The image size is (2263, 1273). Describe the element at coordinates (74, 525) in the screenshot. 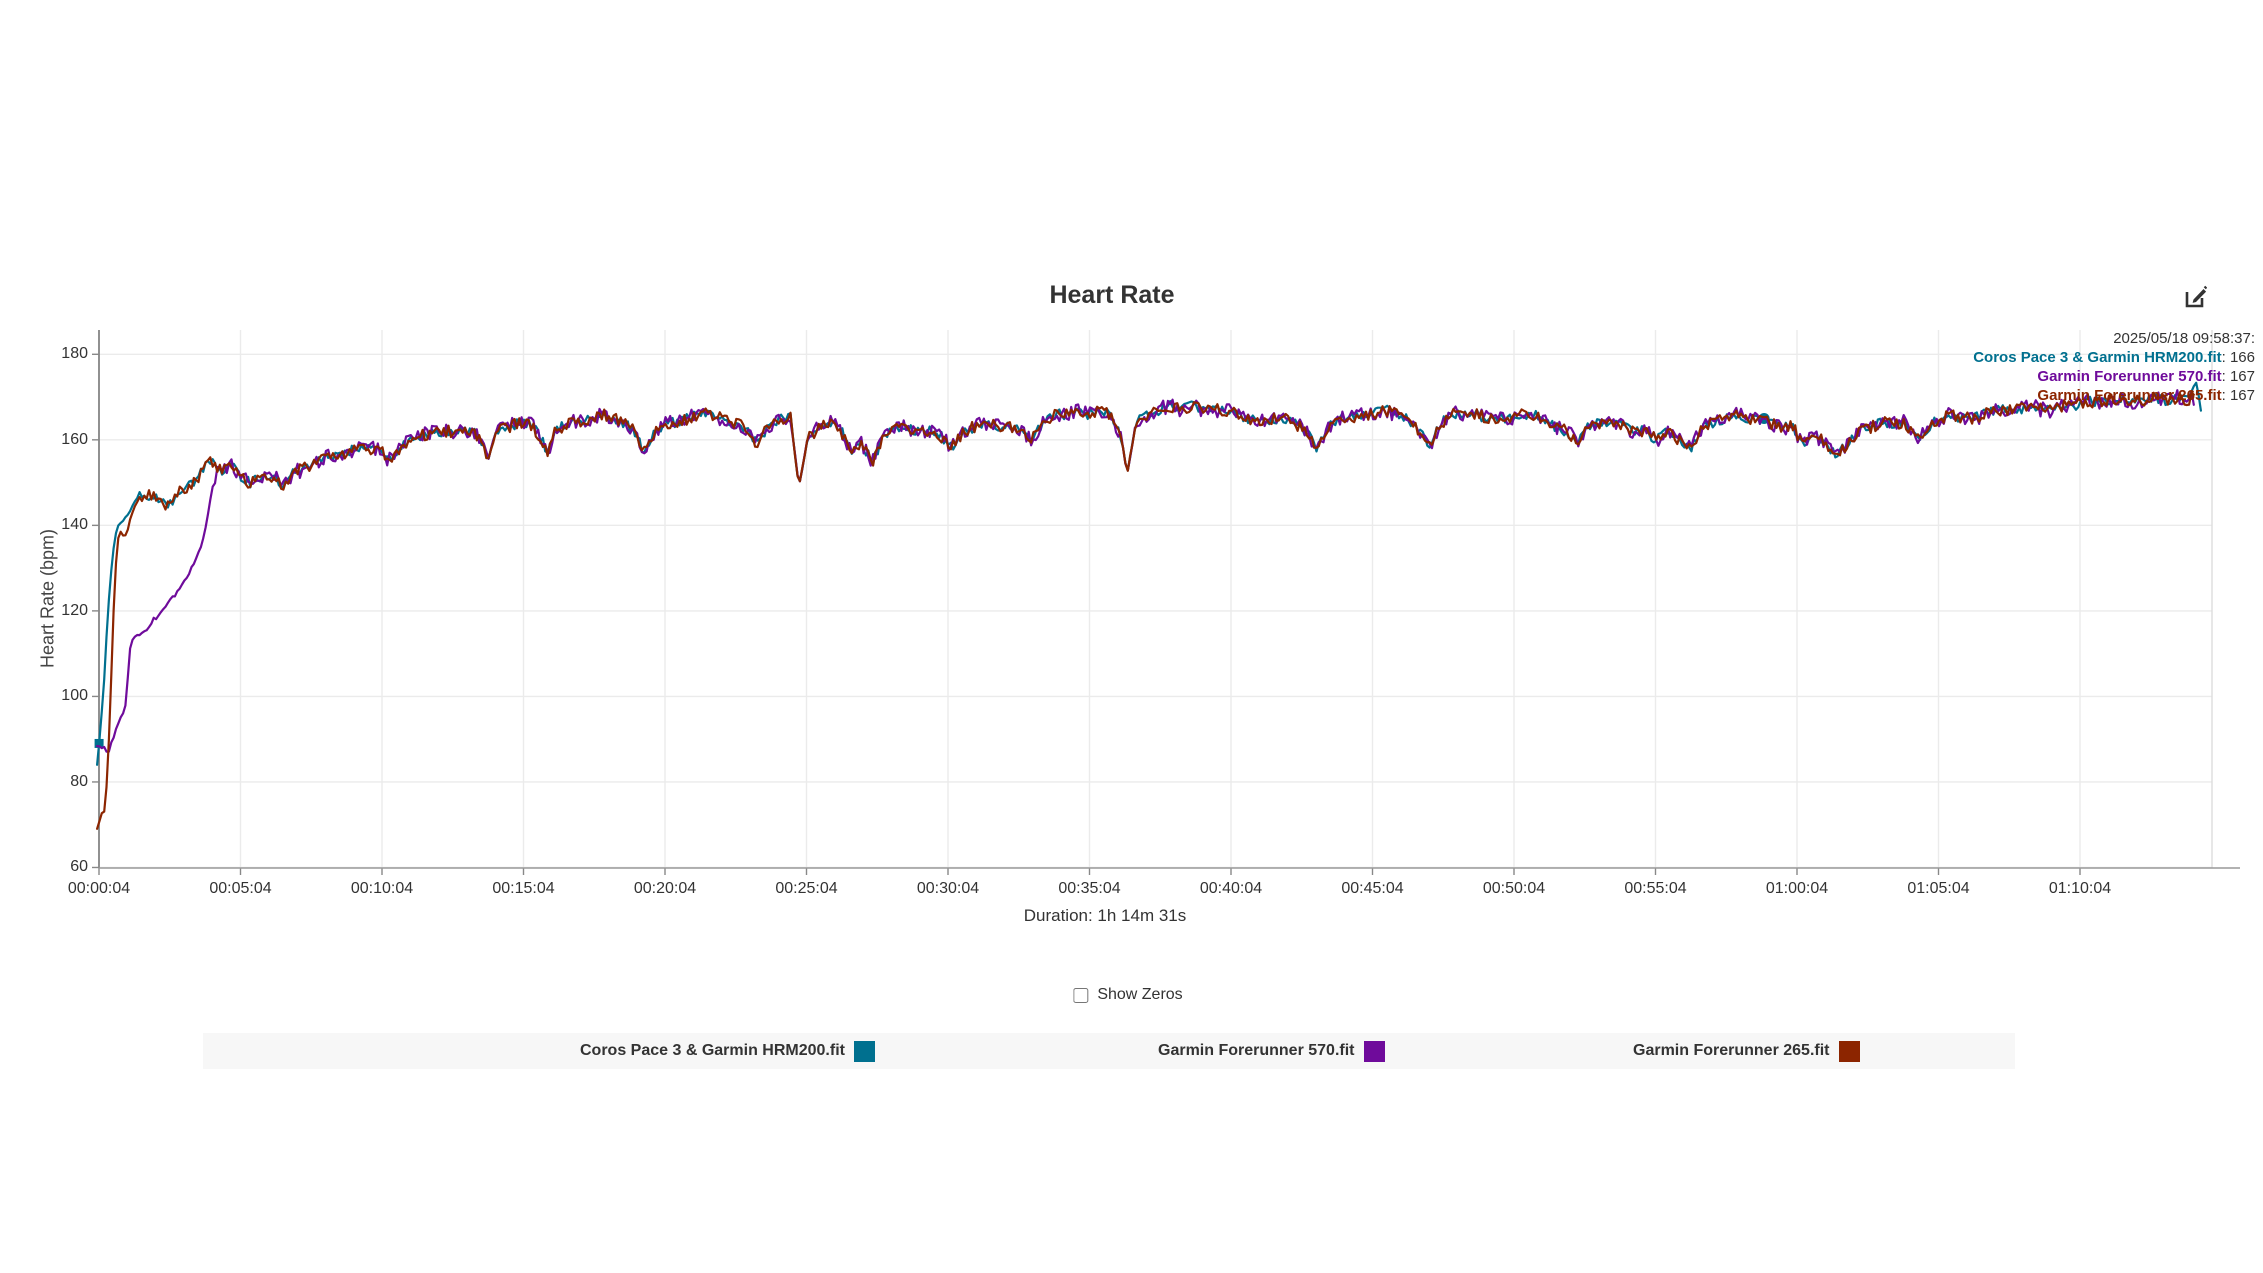

I see `y-tick-label: 140` at that location.